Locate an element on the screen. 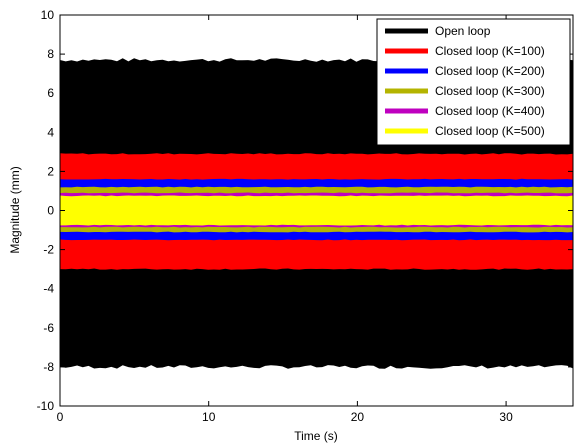 The image size is (574, 446). x-axis-label: Time (s) is located at coordinates (316, 436).